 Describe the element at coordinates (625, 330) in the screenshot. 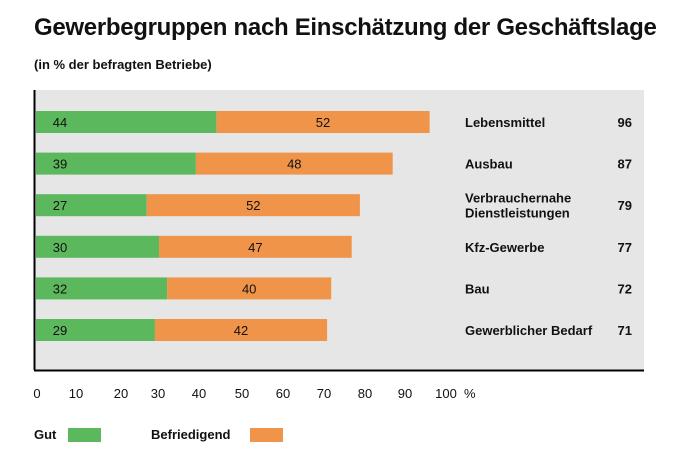

I see `total-label-5: 71` at that location.